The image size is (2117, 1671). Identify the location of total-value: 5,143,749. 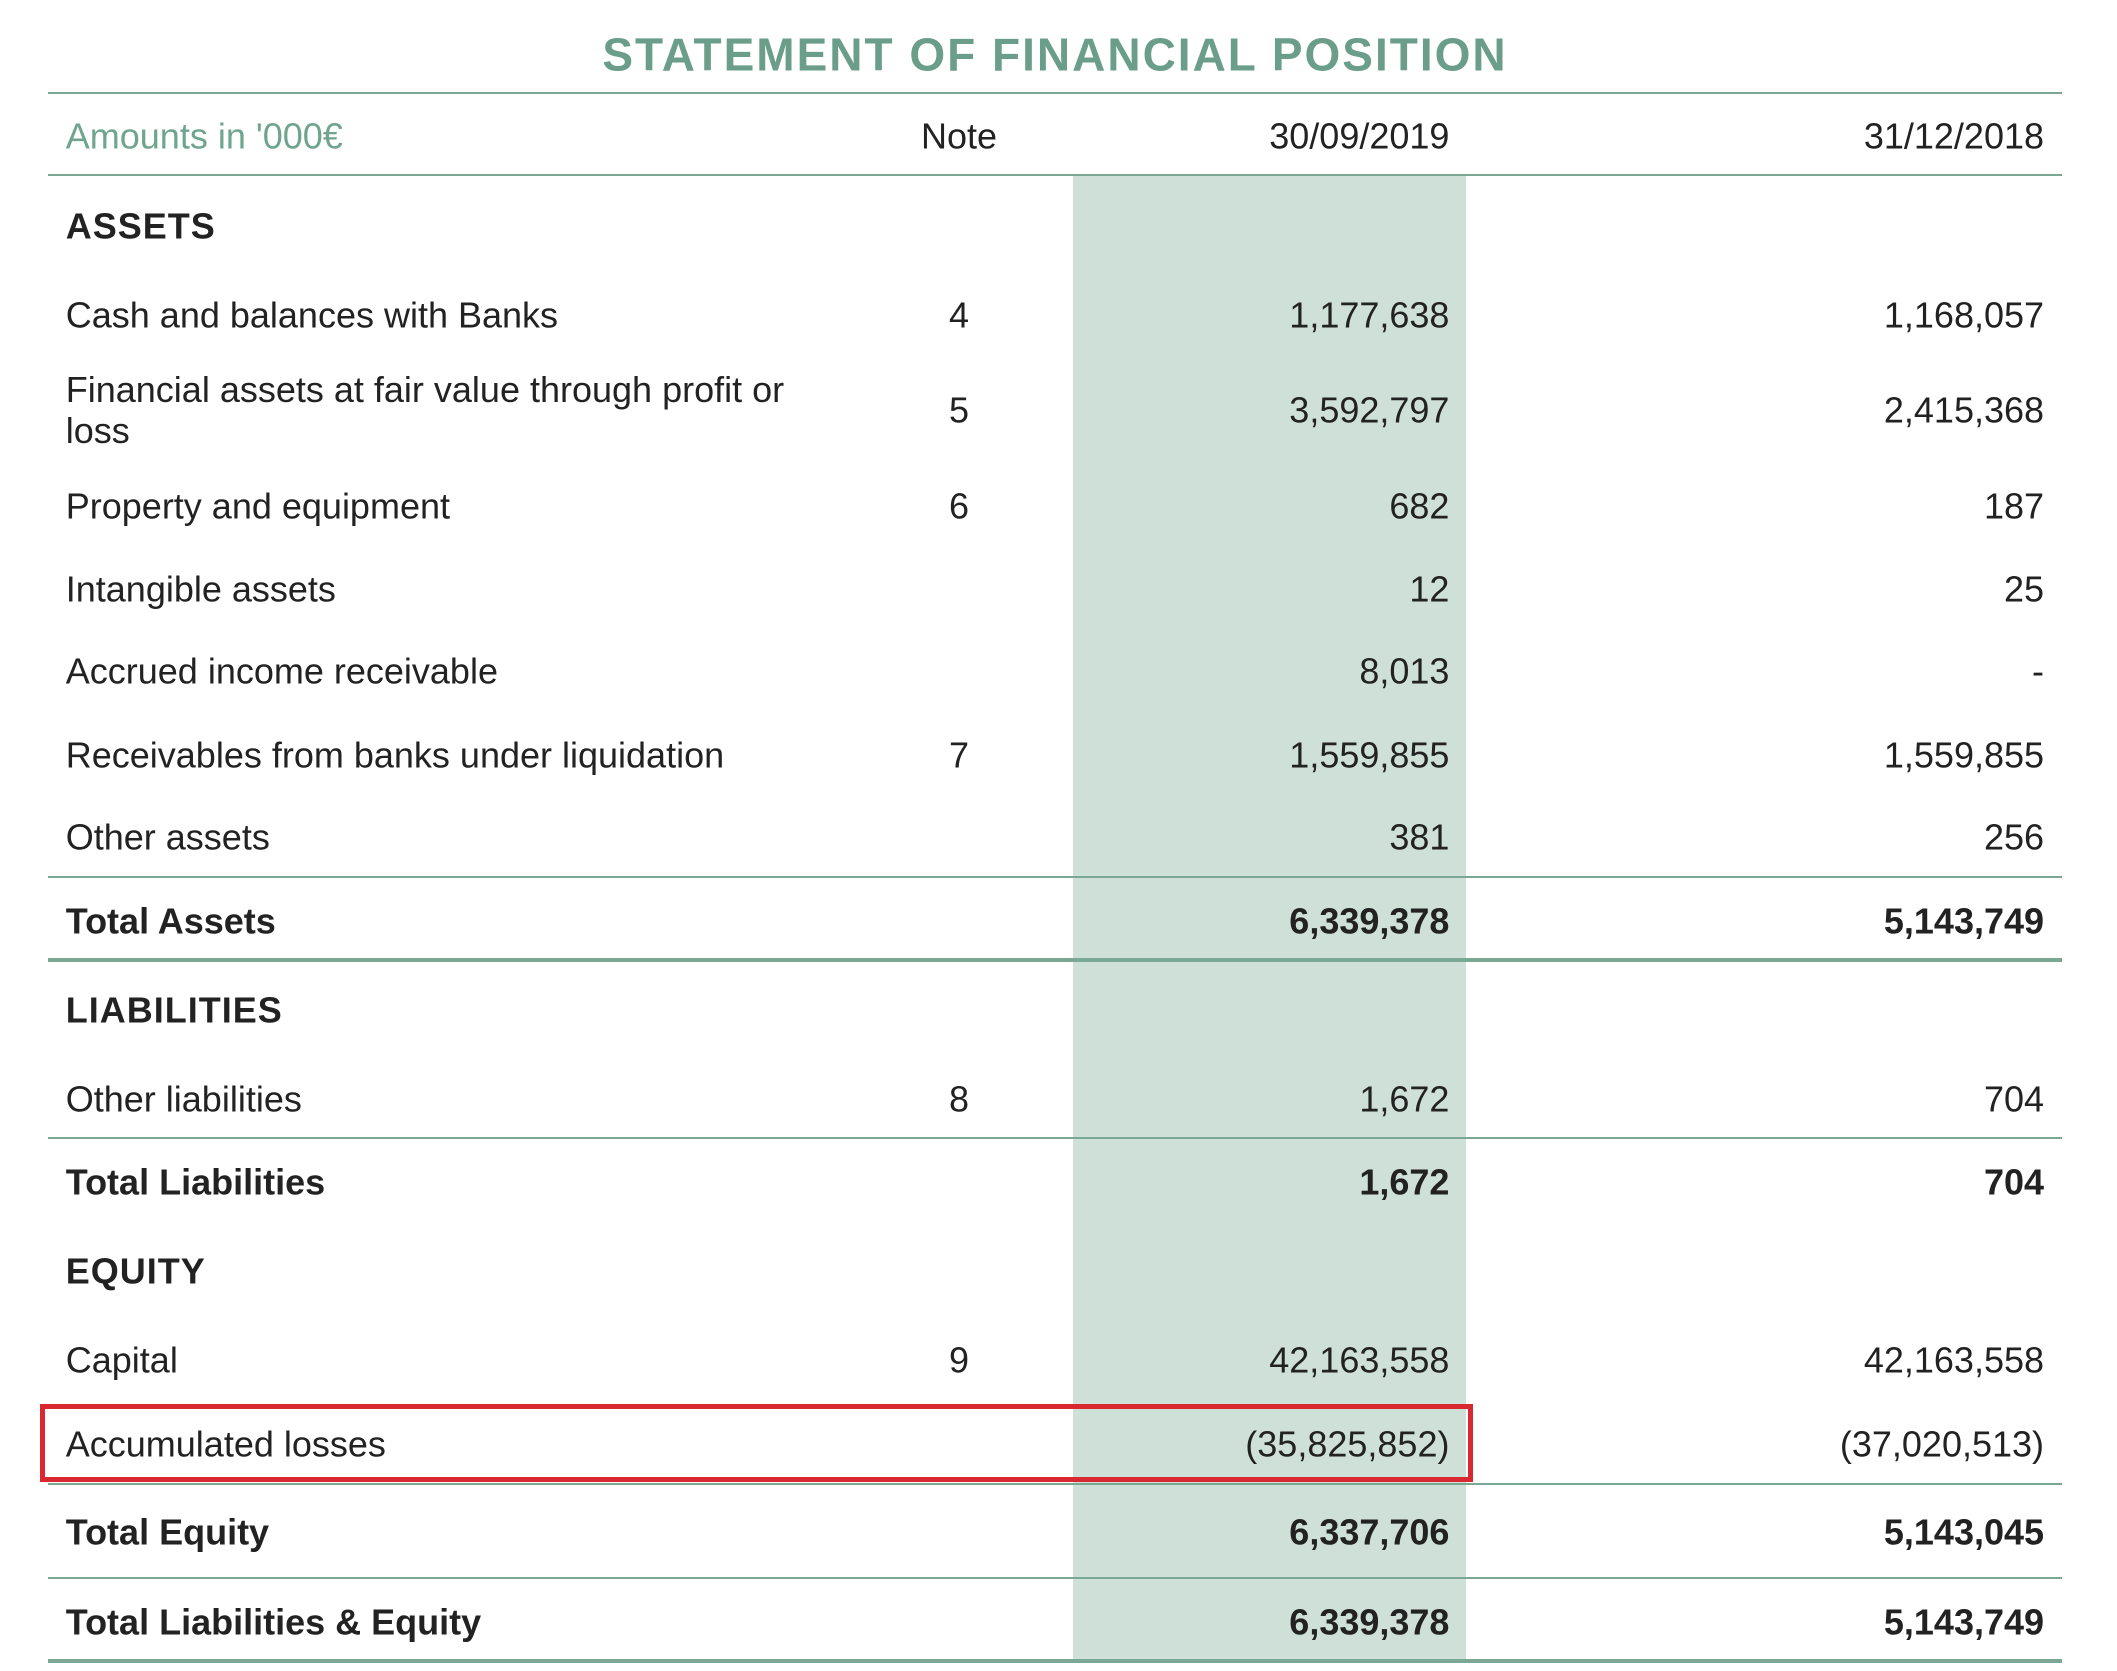
(1964, 921).